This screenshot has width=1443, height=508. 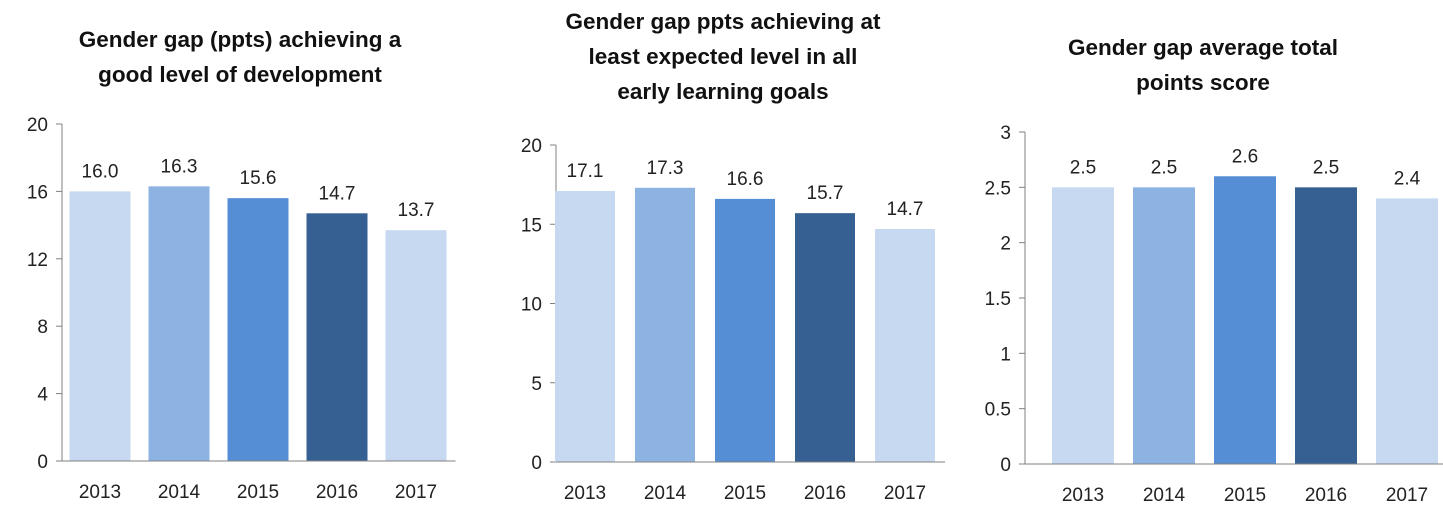 What do you see at coordinates (531, 225) in the screenshot?
I see `y-tick-label: 15` at bounding box center [531, 225].